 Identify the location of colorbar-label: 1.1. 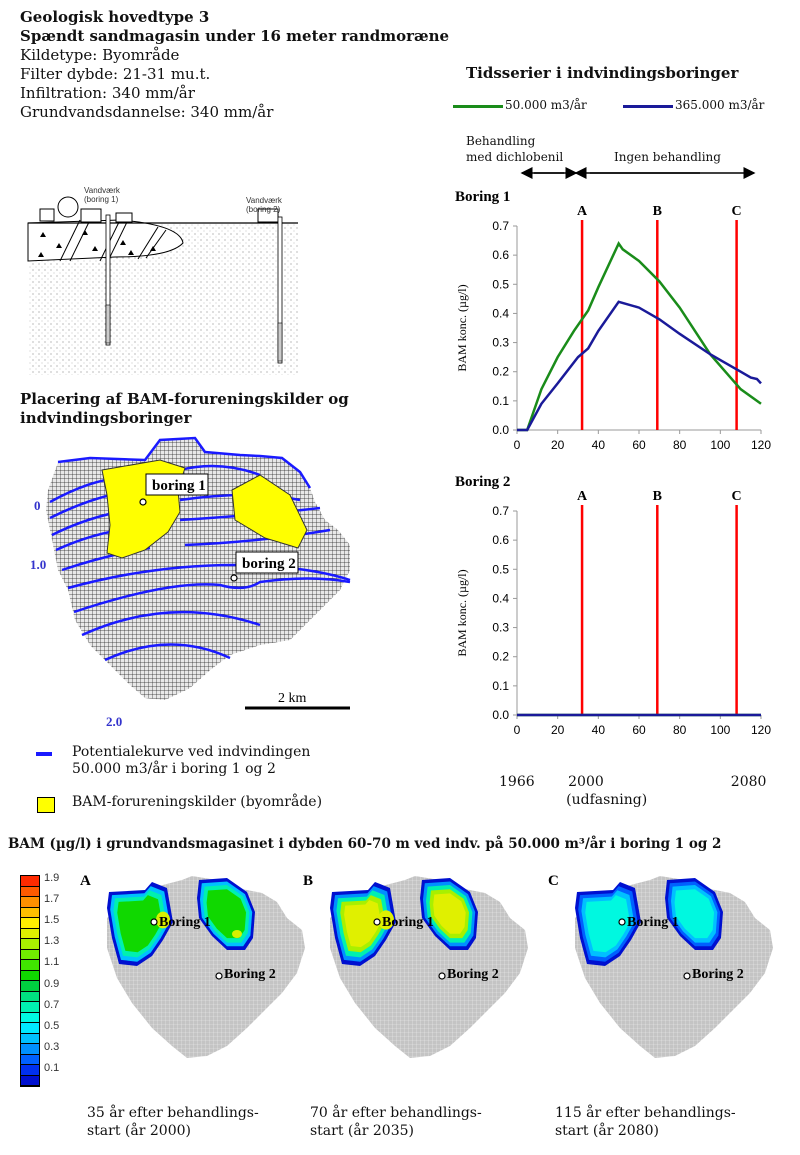
(52, 962).